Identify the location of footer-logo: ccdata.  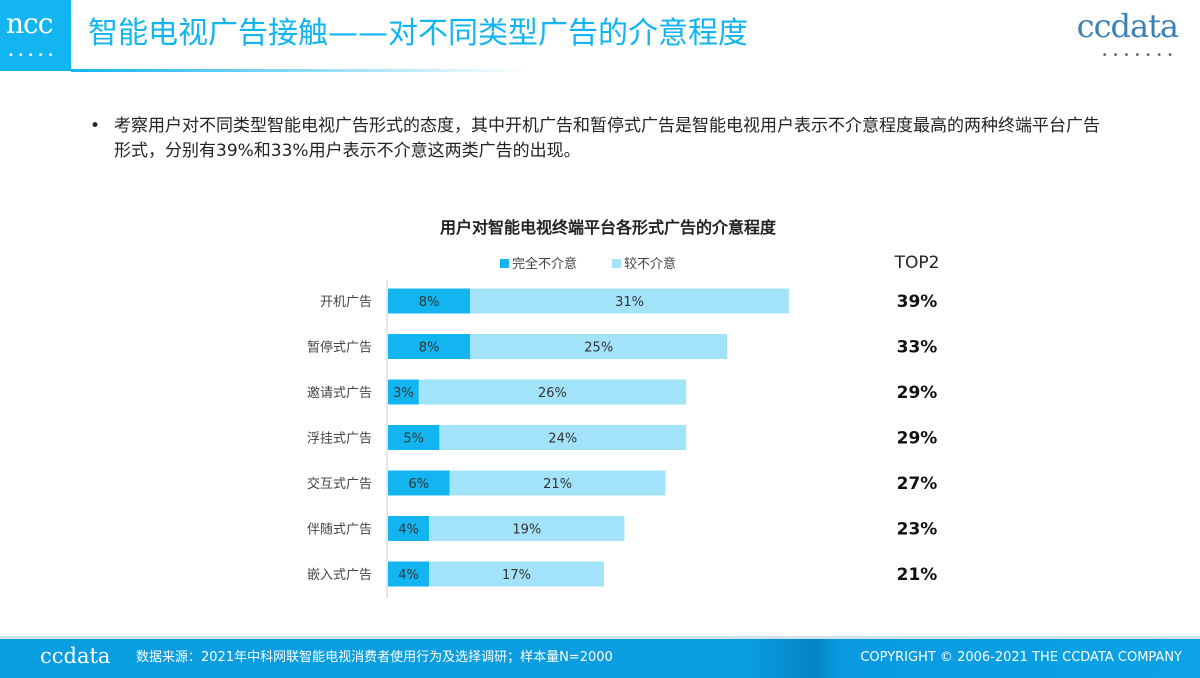
(75, 656).